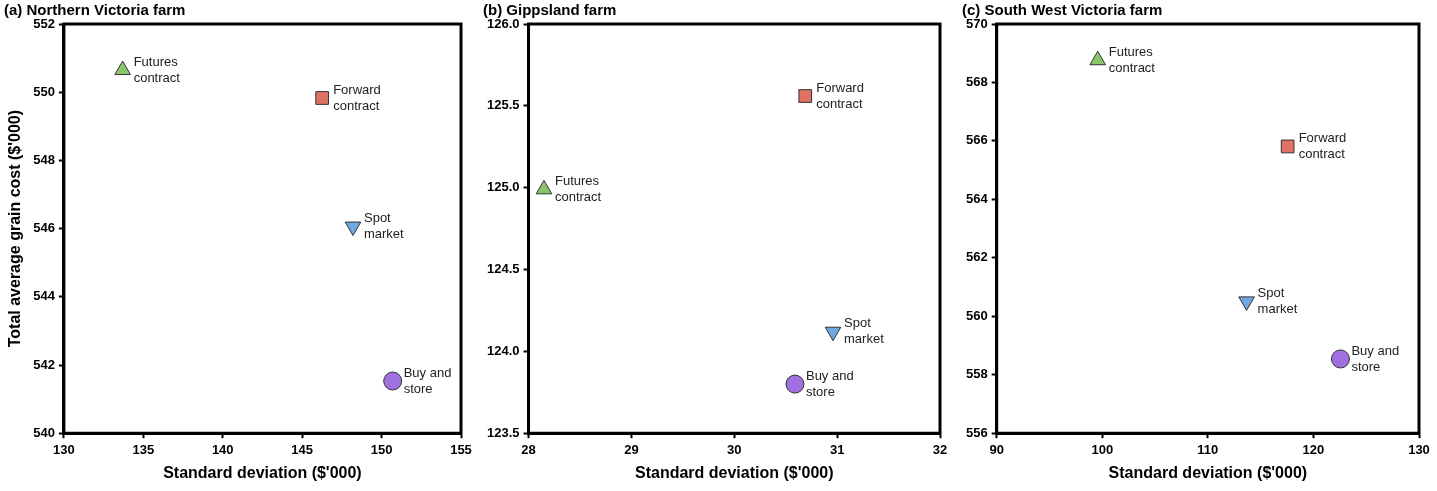 The image size is (1437, 491). What do you see at coordinates (976, 140) in the screenshot?
I see `y-tick-label: 566` at bounding box center [976, 140].